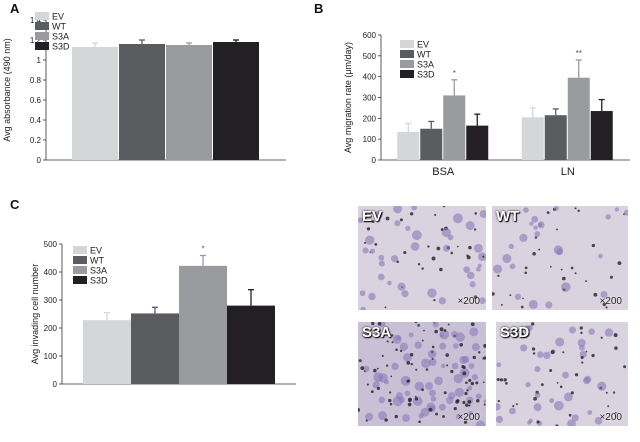 This screenshot has height=442, width=640. I want to click on micrograph-image, so click(562, 374).